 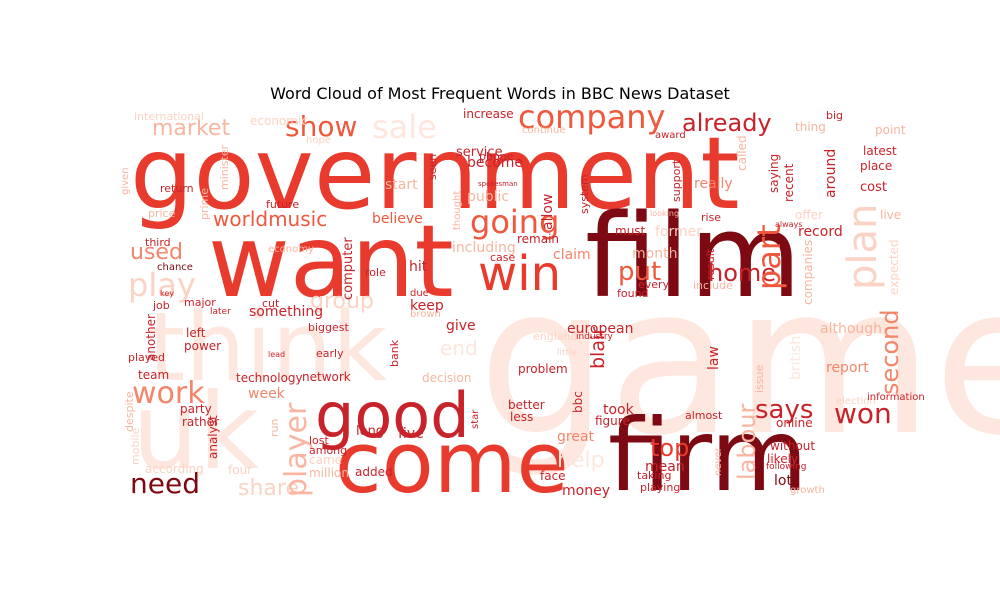 I want to click on word-england: england, so click(x=555, y=336).